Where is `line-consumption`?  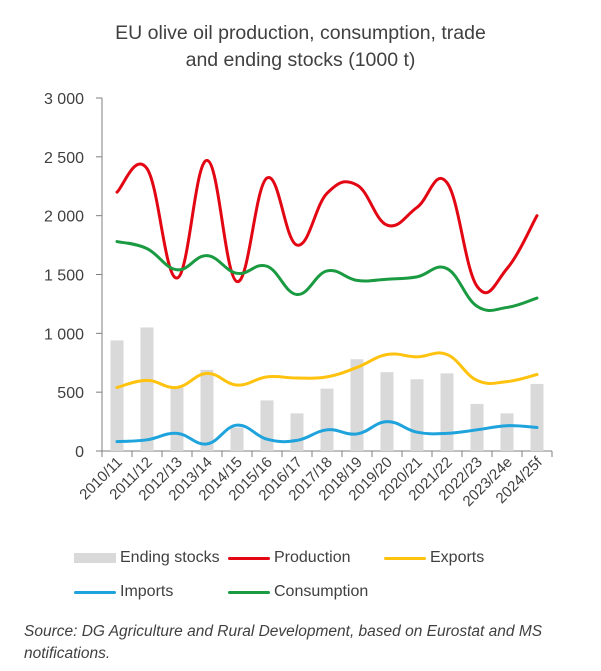
line-consumption is located at coordinates (327, 276).